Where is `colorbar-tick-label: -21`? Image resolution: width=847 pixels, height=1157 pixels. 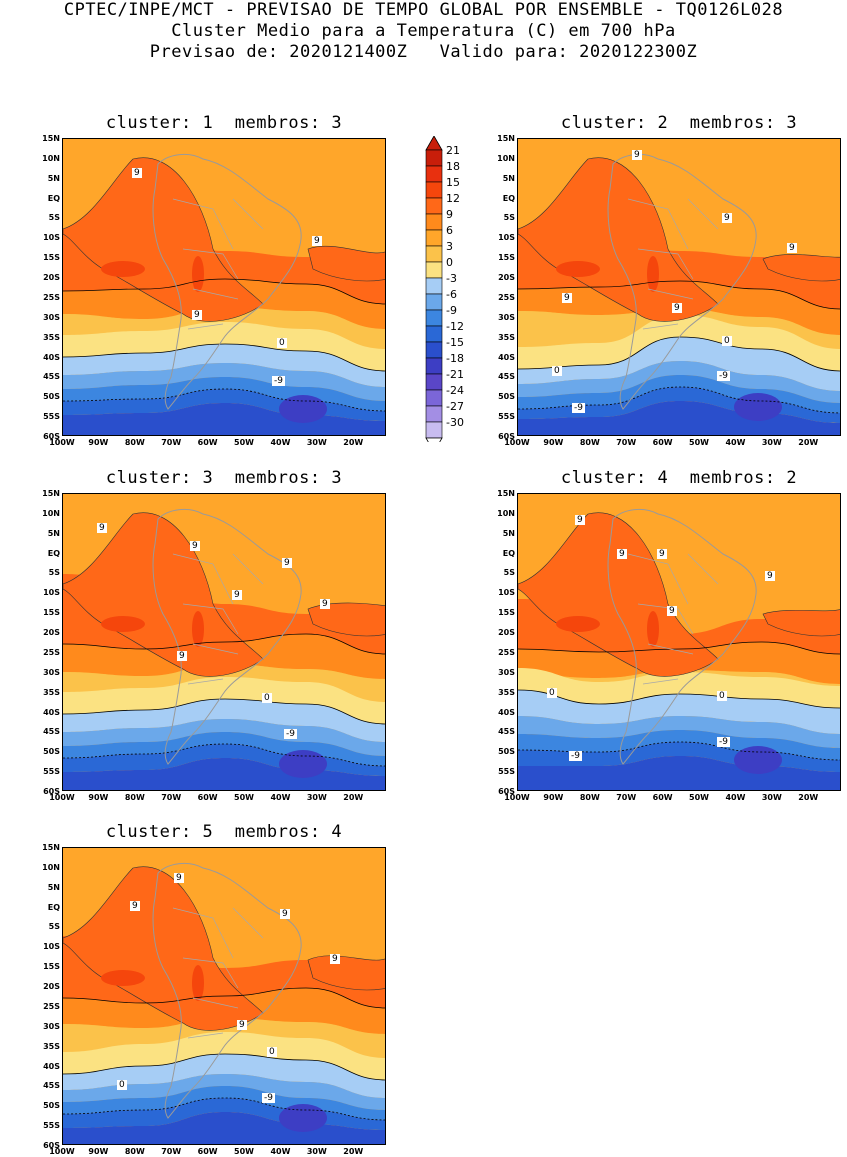
colorbar-tick-label: -21 is located at coordinates (455, 374).